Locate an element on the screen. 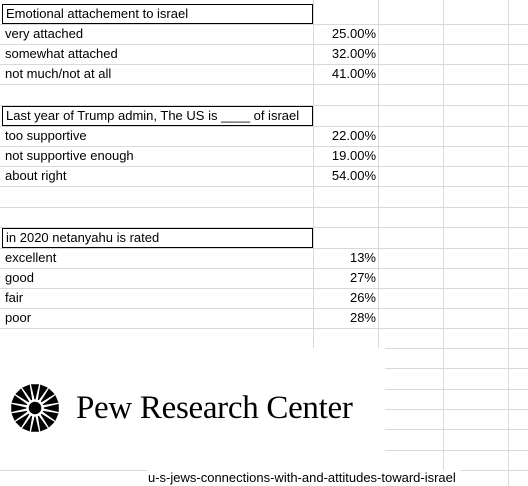 The height and width of the screenshot is (486, 528). row-value: 32.00% is located at coordinates (353, 53).